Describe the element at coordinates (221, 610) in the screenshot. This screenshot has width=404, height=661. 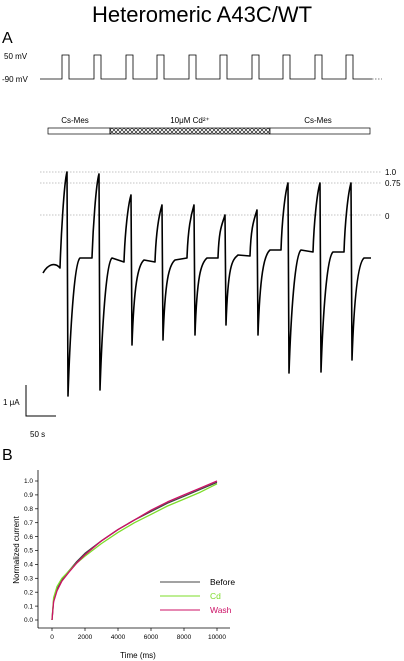
I see `legend-label-wash: Wash` at that location.